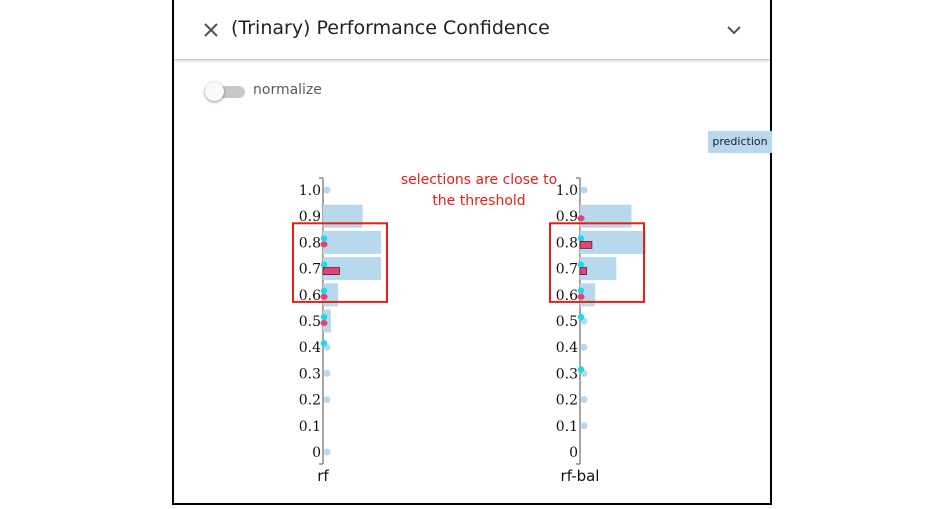 The image size is (947, 509). Describe the element at coordinates (580, 476) in the screenshot. I see `rf-bal-model-label: rf-bal` at that location.